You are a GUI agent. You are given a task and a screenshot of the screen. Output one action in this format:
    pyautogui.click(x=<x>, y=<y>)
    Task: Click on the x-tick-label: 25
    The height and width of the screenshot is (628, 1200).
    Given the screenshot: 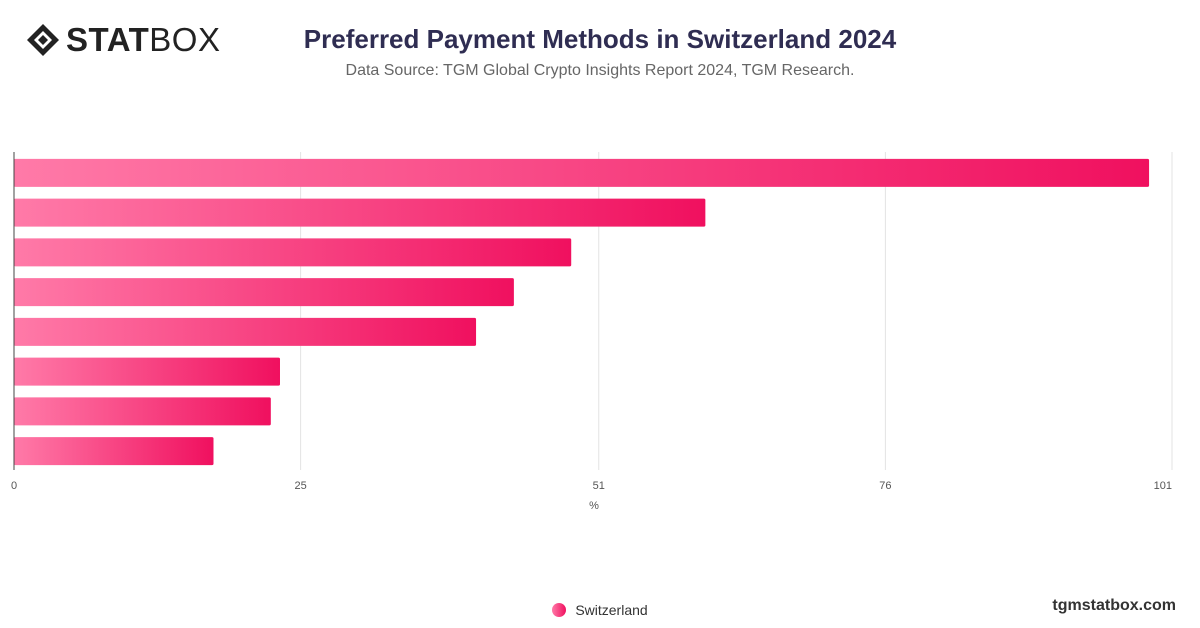 What is the action you would take?
    pyautogui.click(x=301, y=486)
    